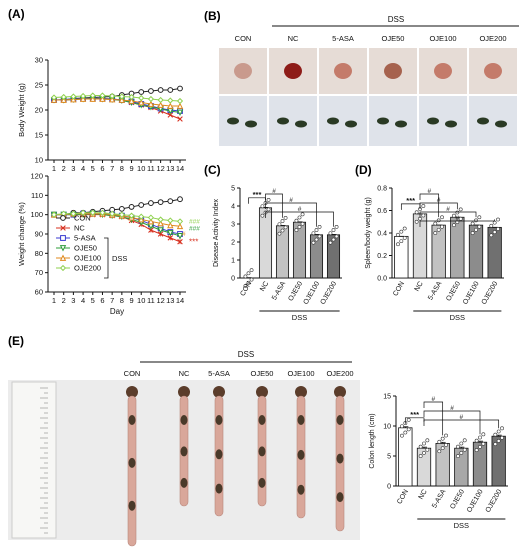 This screenshot has height=550, width=521. What do you see at coordinates (233, 189) in the screenshot?
I see `y-tick-label: 5` at bounding box center [233, 189].